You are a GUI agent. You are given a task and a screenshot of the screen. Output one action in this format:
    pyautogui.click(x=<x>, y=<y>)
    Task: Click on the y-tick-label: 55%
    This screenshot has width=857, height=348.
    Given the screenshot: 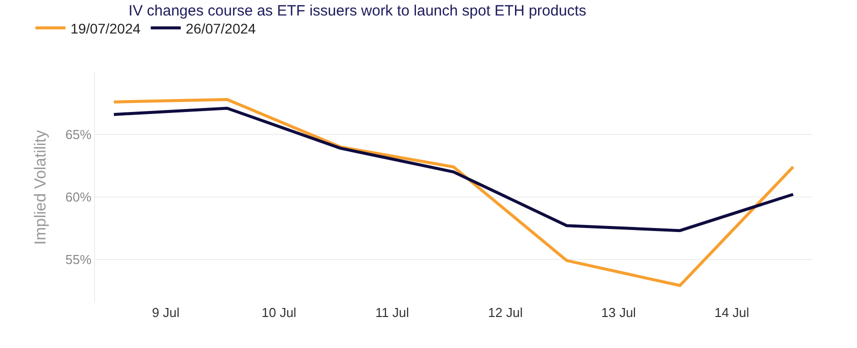 What is the action you would take?
    pyautogui.click(x=78, y=259)
    